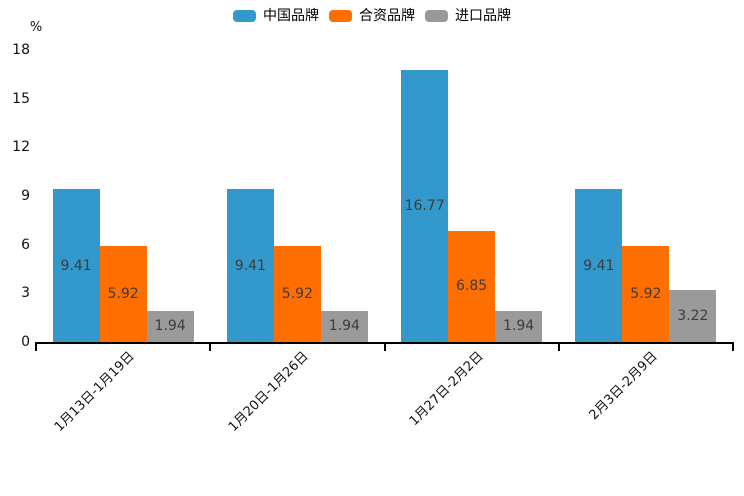  I want to click on y-axis-tick-label: 0, so click(25, 342).